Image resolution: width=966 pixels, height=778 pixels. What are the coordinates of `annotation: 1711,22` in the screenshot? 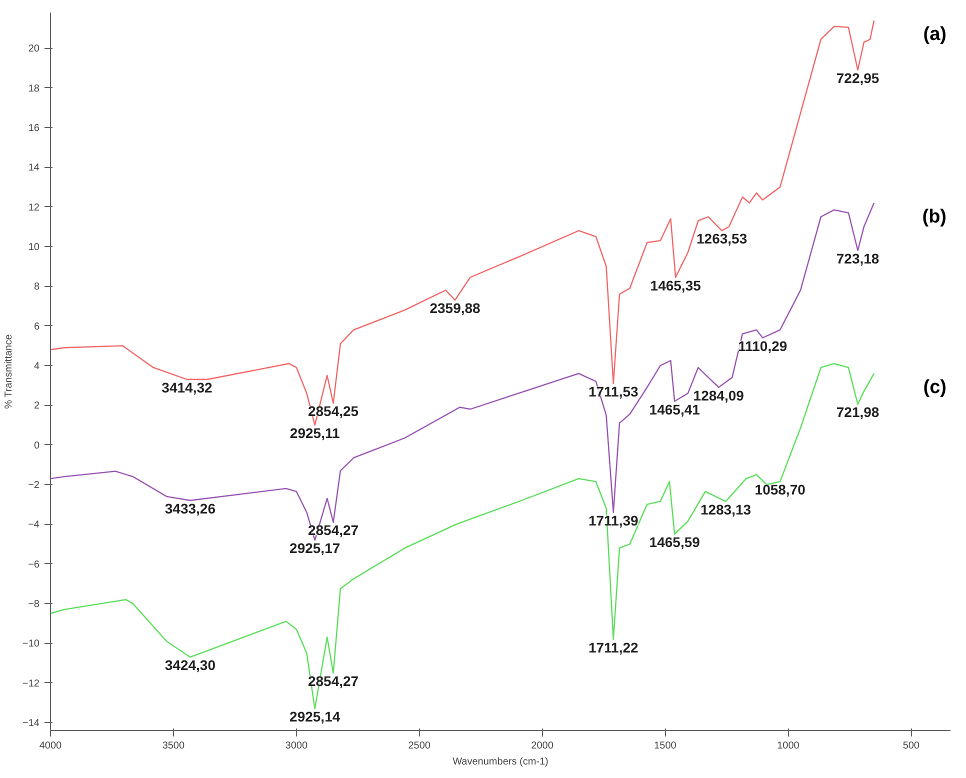 It's located at (613, 647).